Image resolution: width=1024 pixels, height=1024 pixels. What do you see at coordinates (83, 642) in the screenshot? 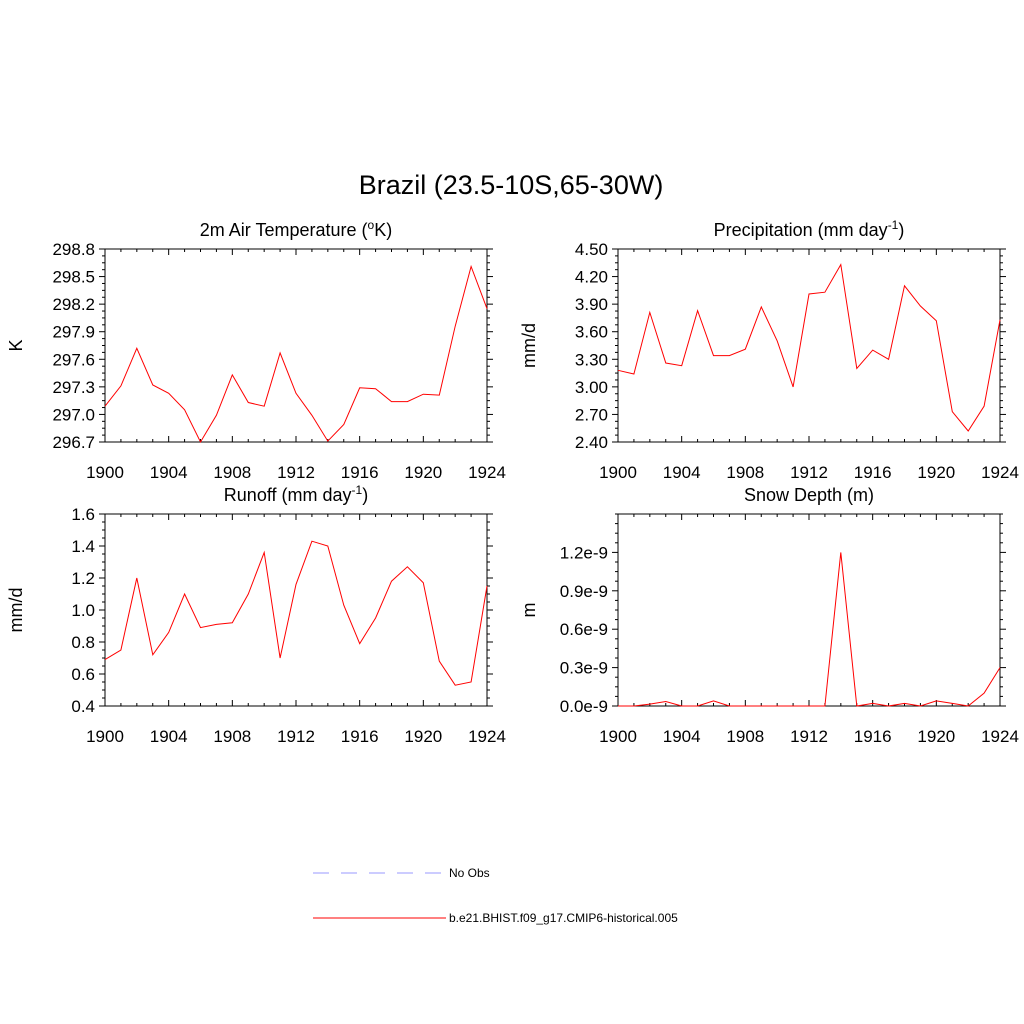
I see `y-tick-label-runoff: 0.8` at bounding box center [83, 642].